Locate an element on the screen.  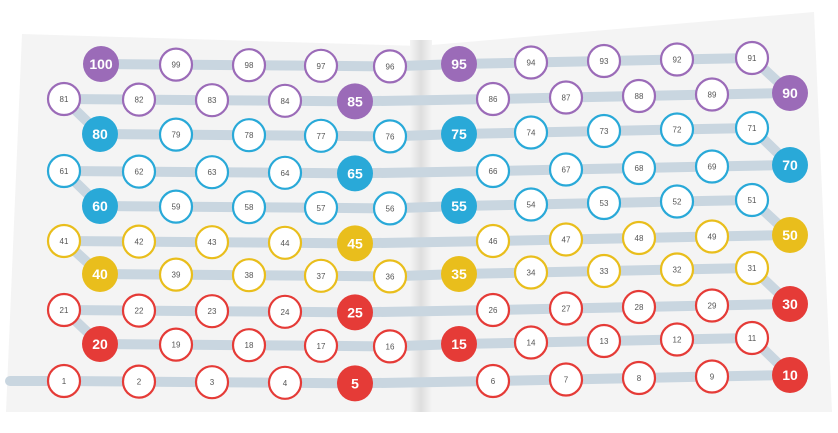
milestone-number-15: 15 is located at coordinates (459, 344).